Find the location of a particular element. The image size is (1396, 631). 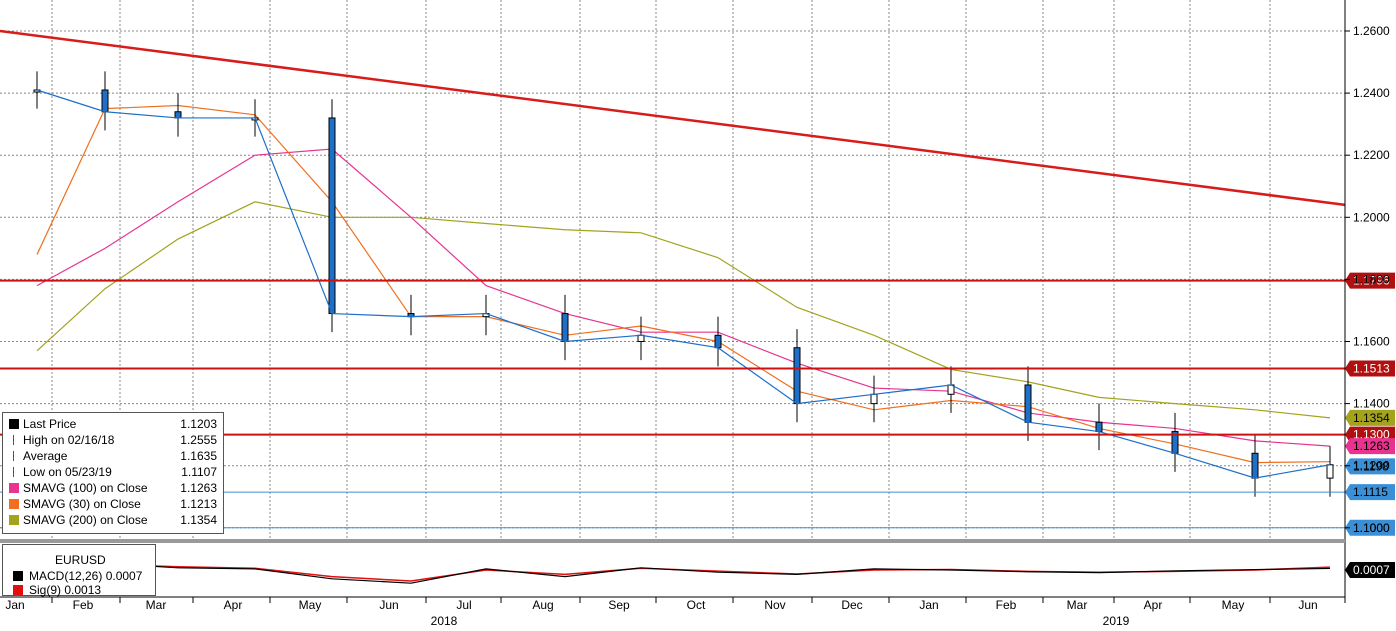

legend-label: SMAVG (200) on Close is located at coordinates (85, 520).